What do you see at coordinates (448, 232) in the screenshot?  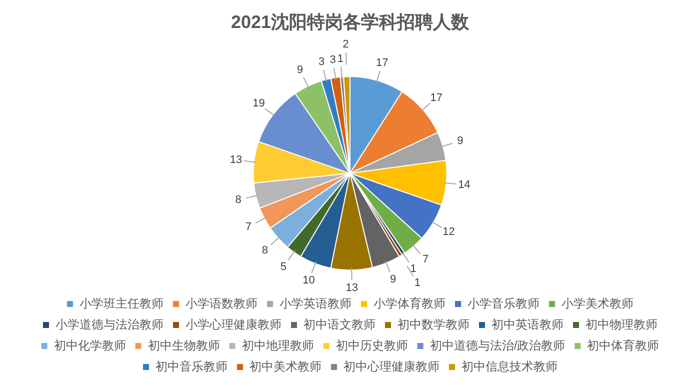 I see `data-label: 12` at bounding box center [448, 232].